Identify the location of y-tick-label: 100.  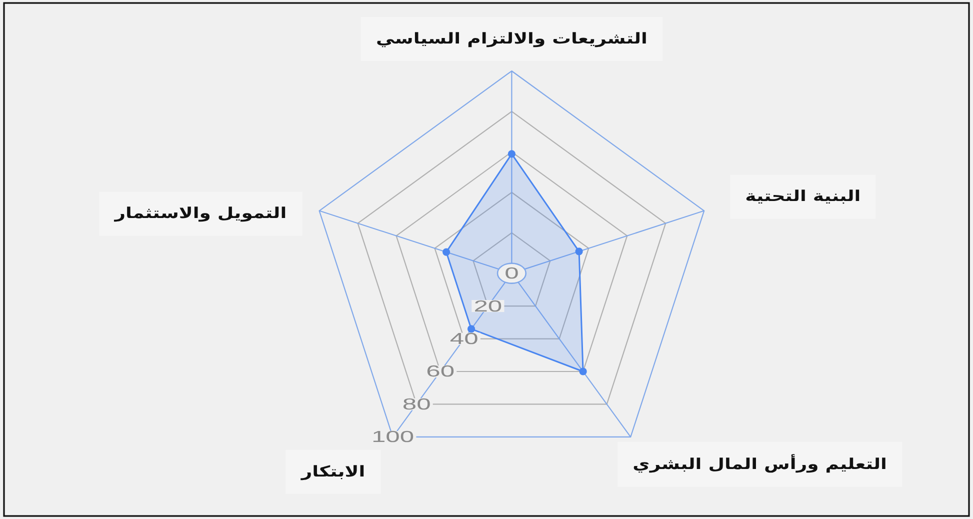
(392, 437).